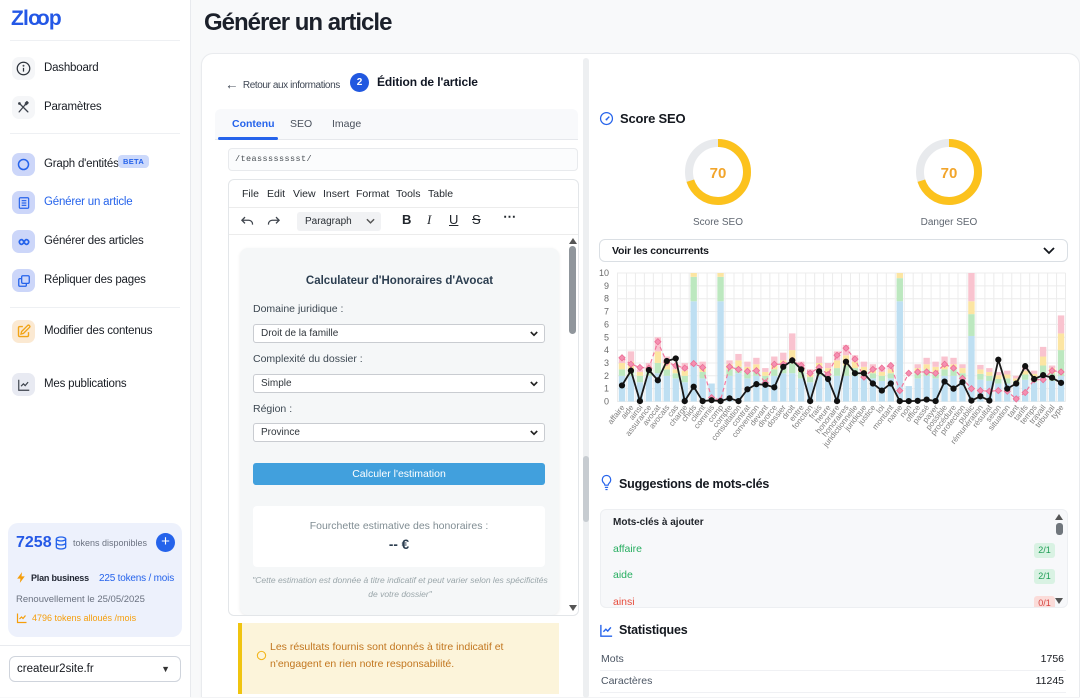 This screenshot has width=1080, height=698. Describe the element at coordinates (606, 376) in the screenshot. I see `svg-text: 2` at that location.